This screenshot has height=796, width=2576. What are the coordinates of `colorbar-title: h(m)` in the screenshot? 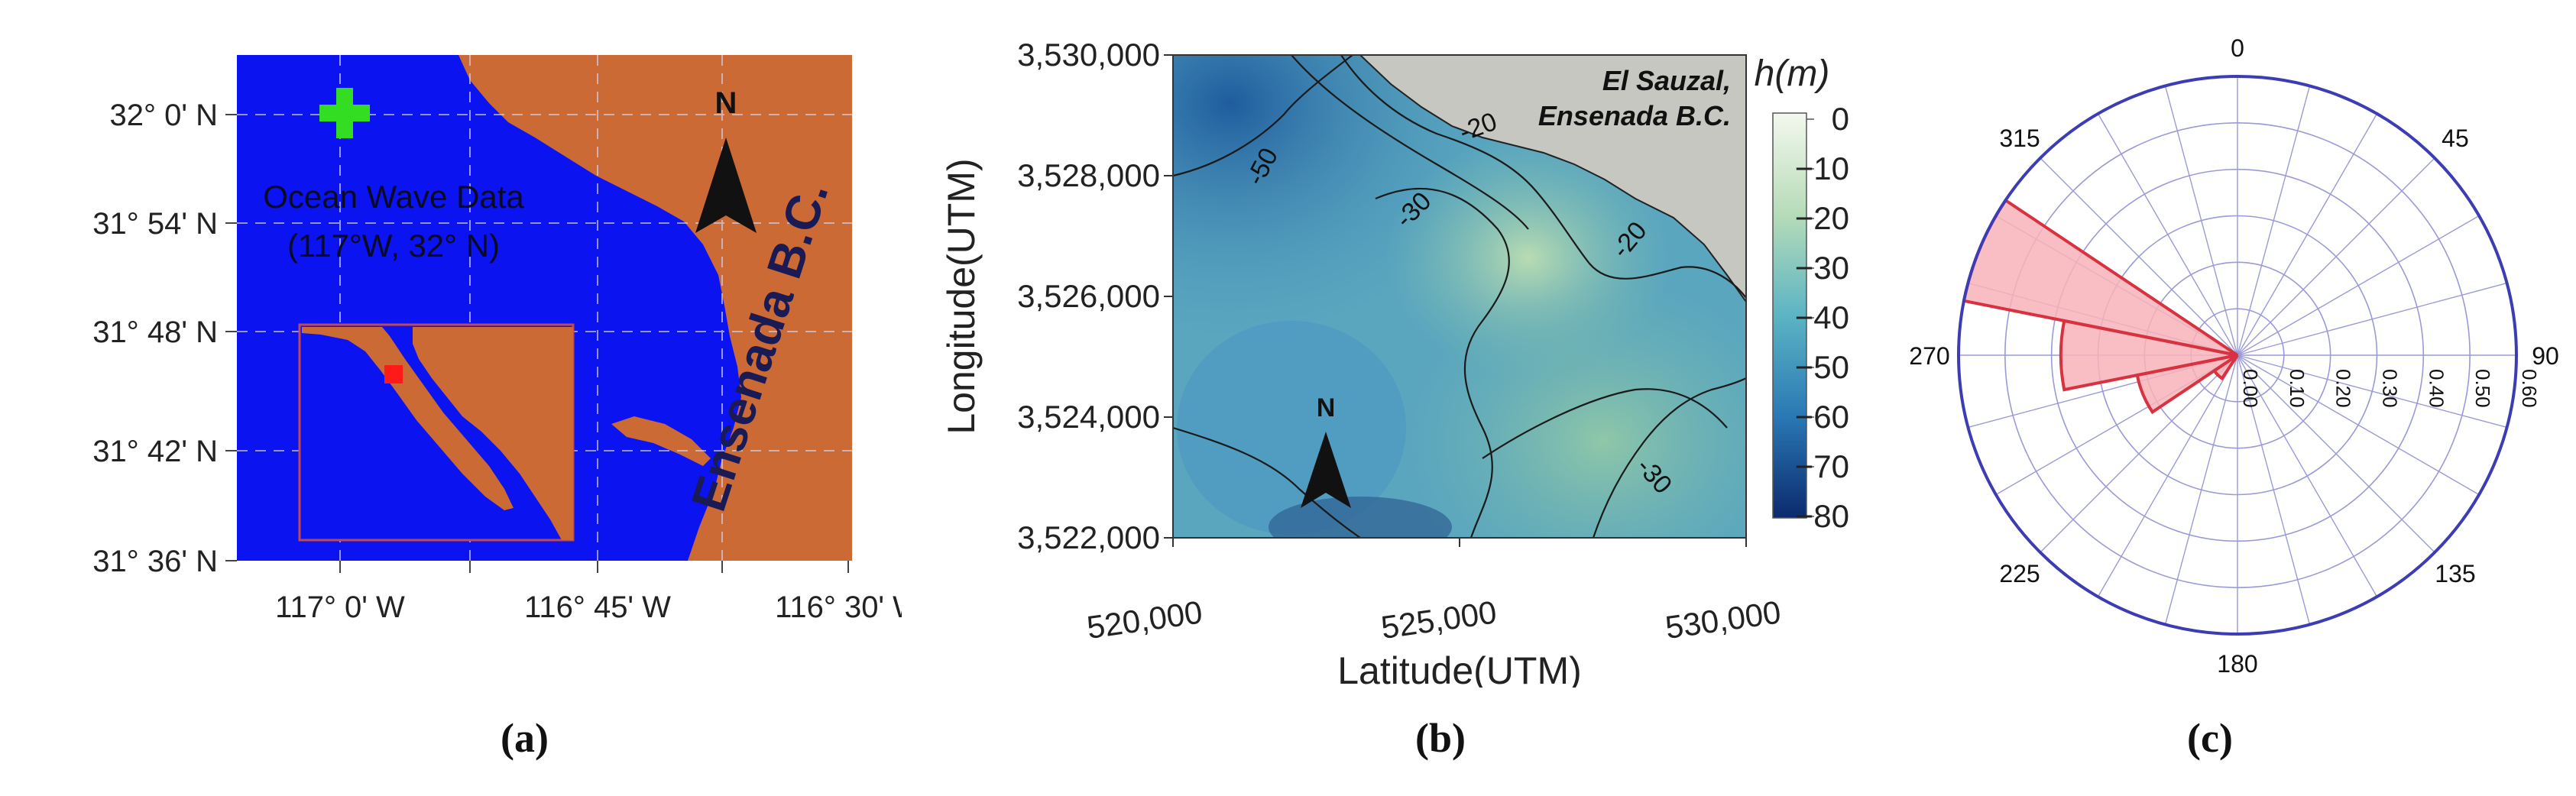 It's located at (1793, 74).